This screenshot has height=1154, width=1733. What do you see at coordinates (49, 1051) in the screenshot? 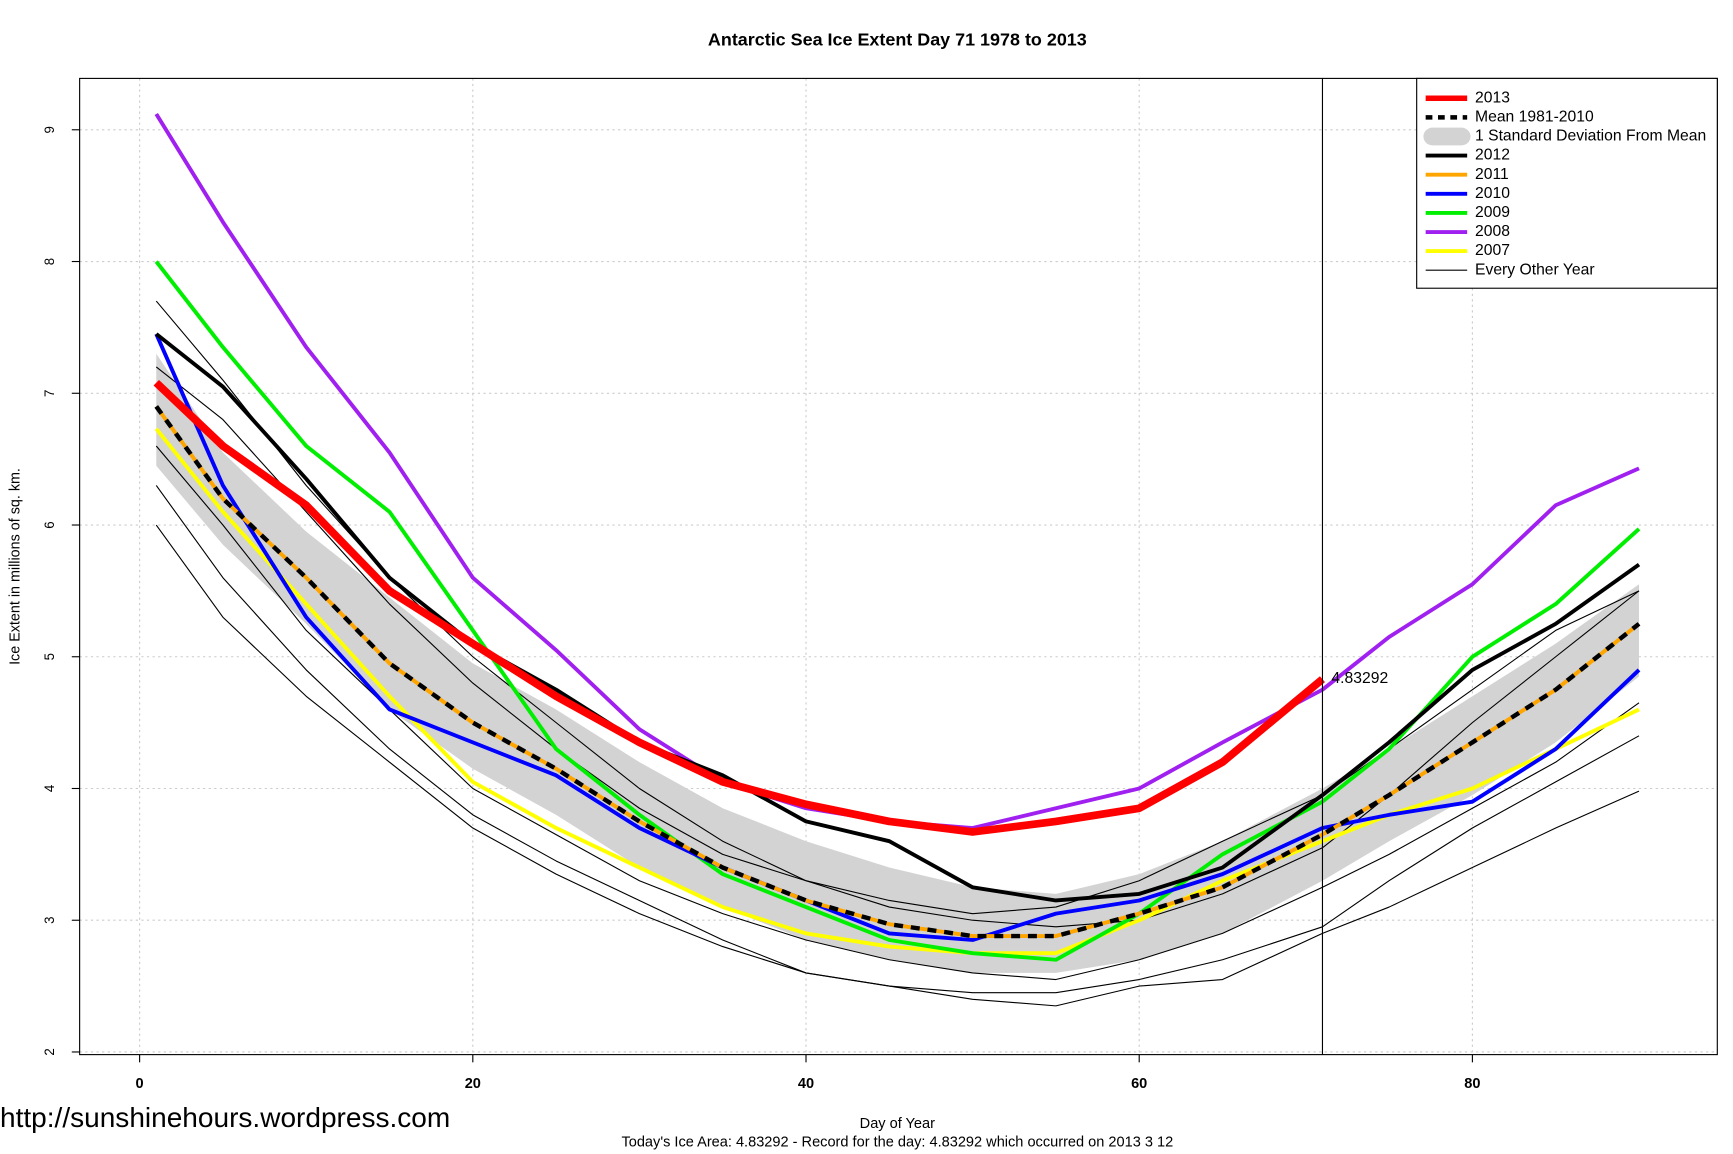
I see `y-tick-label: 2` at bounding box center [49, 1051].